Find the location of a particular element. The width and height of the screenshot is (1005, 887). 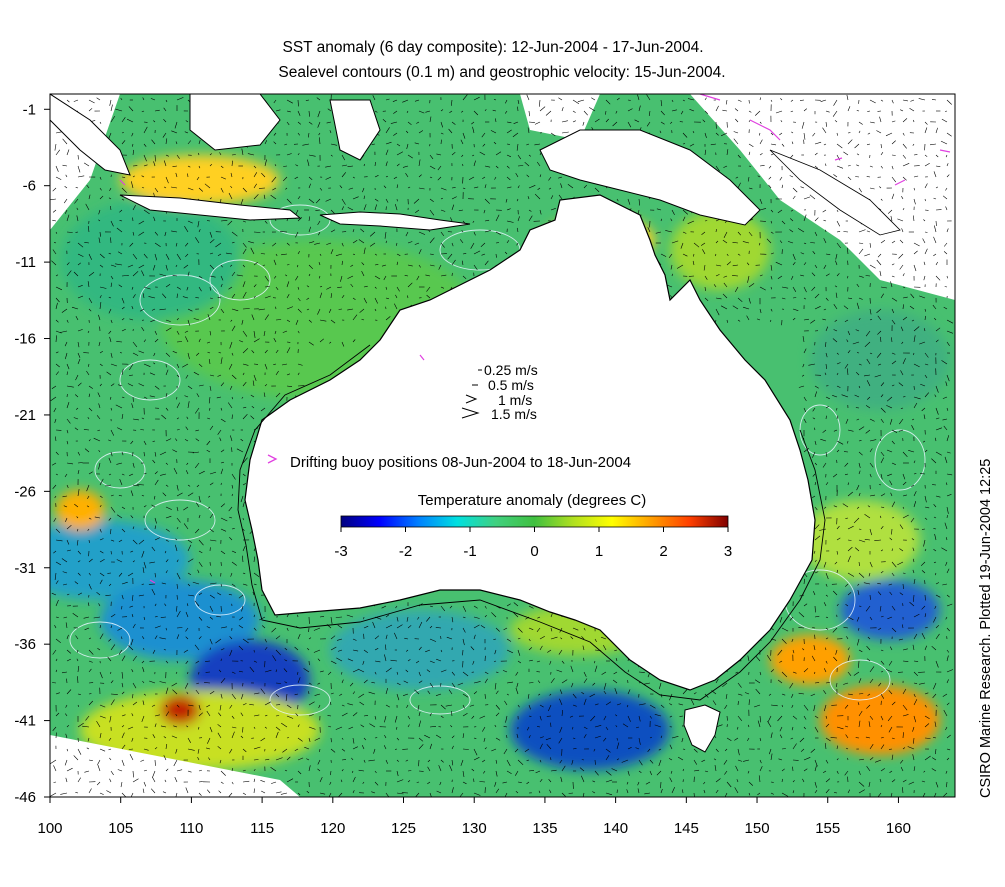

colorbar-tick-label: 2 is located at coordinates (663, 551).